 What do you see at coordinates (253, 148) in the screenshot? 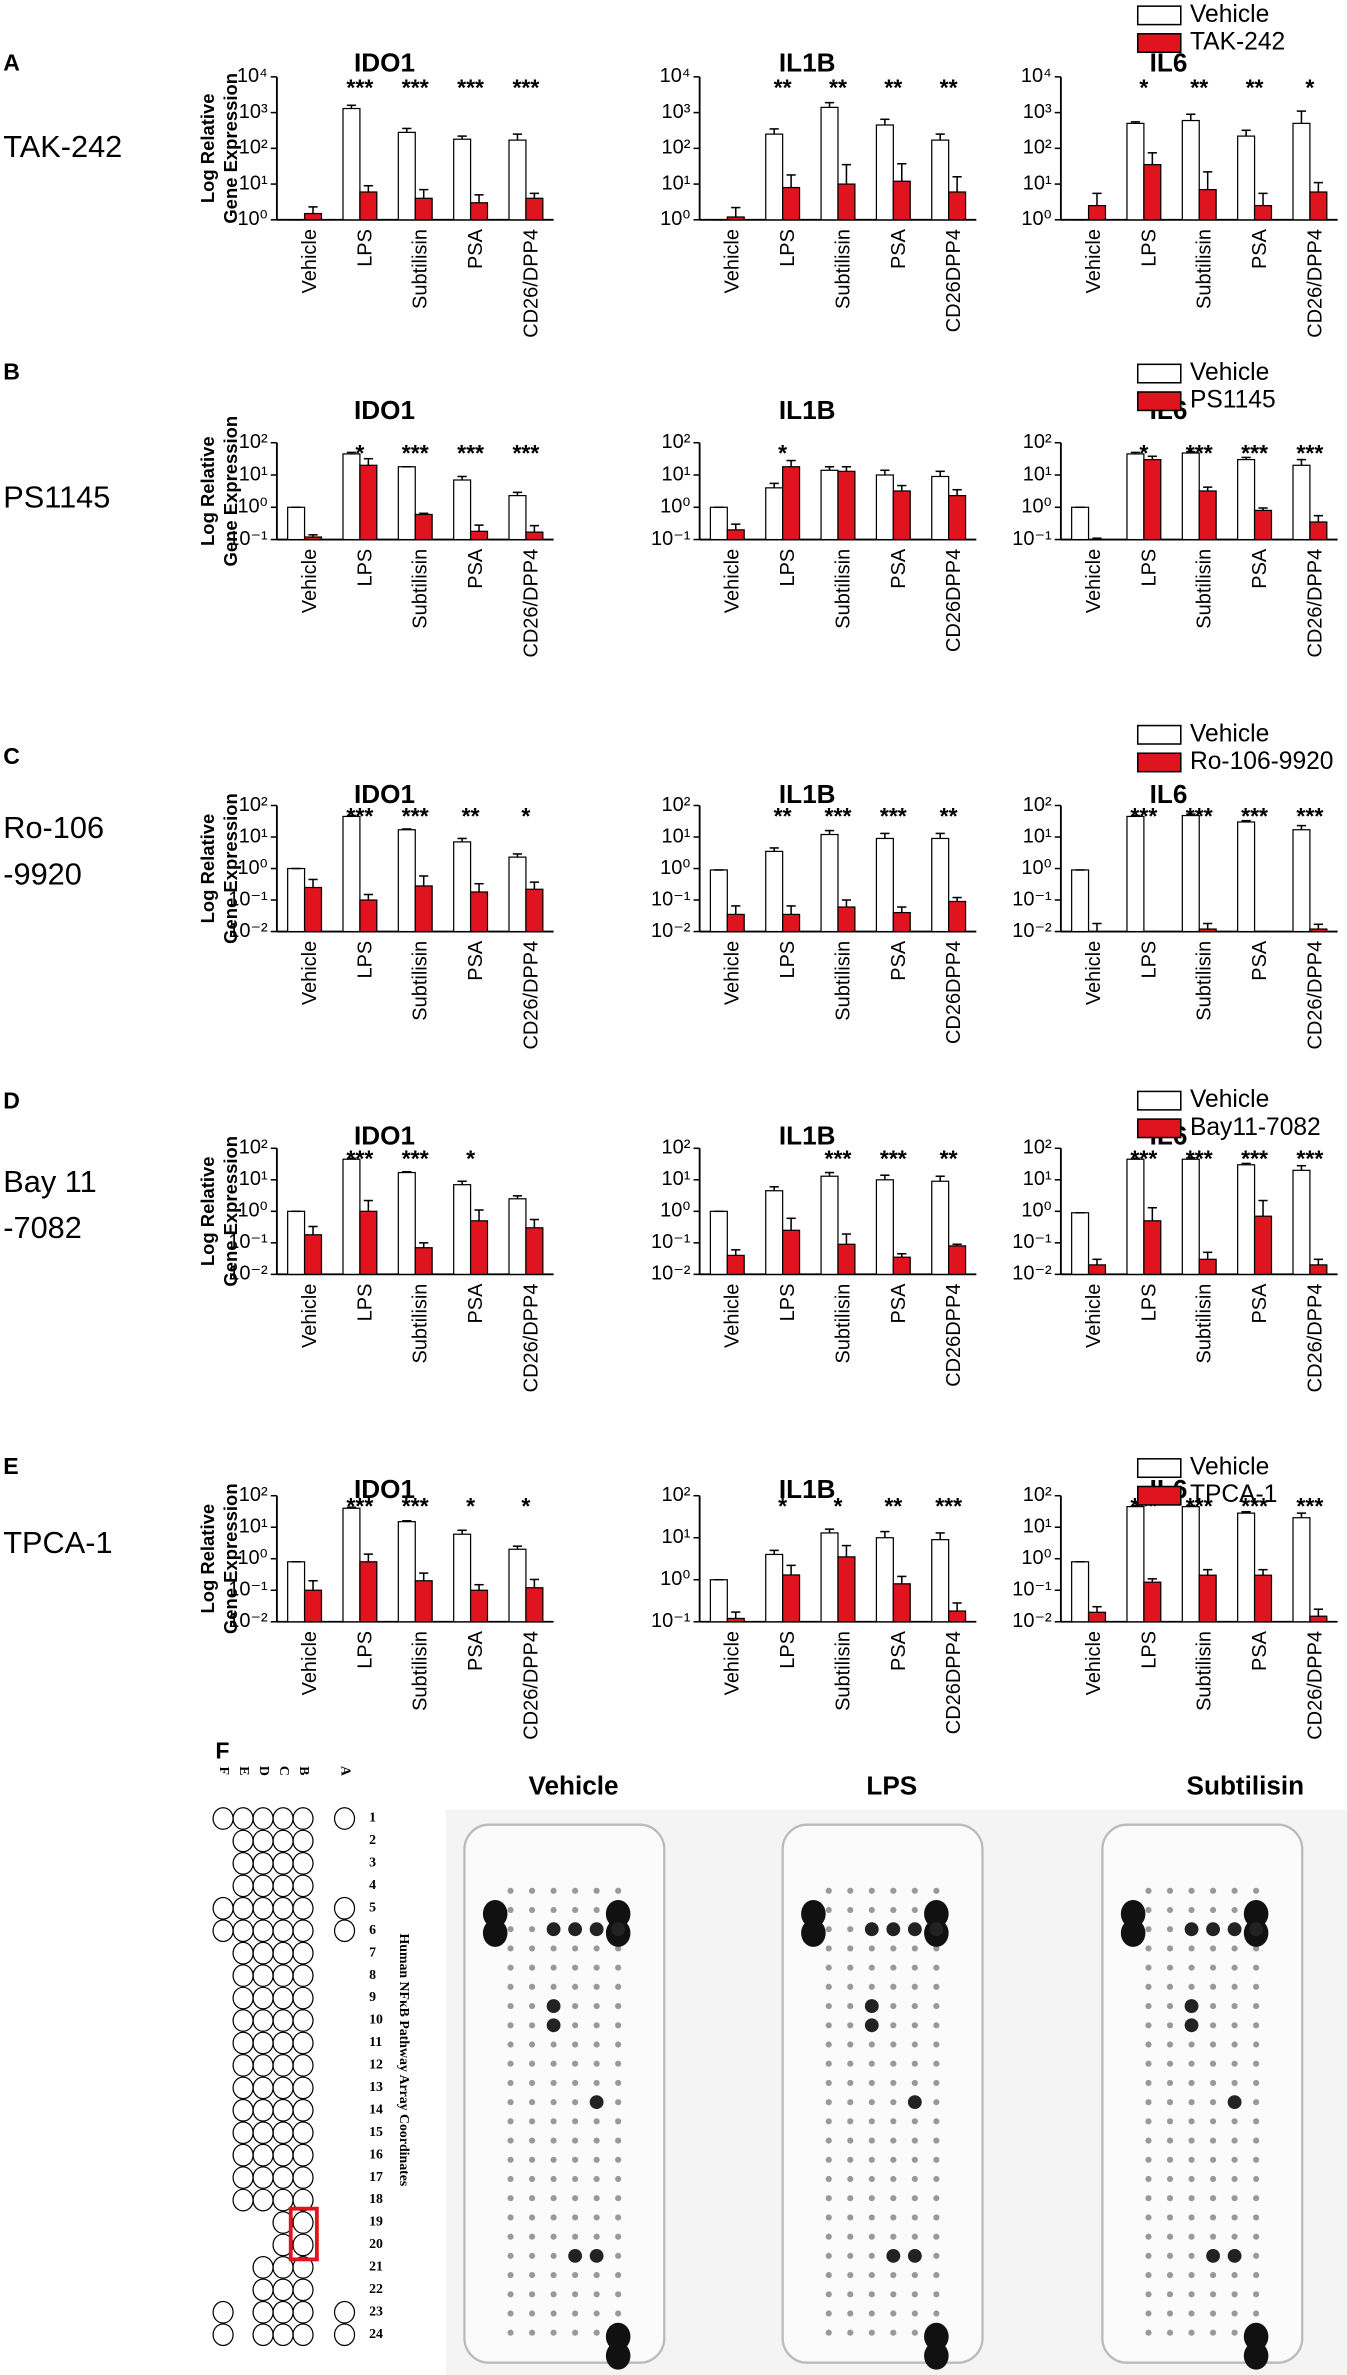
I see `y-tick-label: 10²` at bounding box center [253, 148].